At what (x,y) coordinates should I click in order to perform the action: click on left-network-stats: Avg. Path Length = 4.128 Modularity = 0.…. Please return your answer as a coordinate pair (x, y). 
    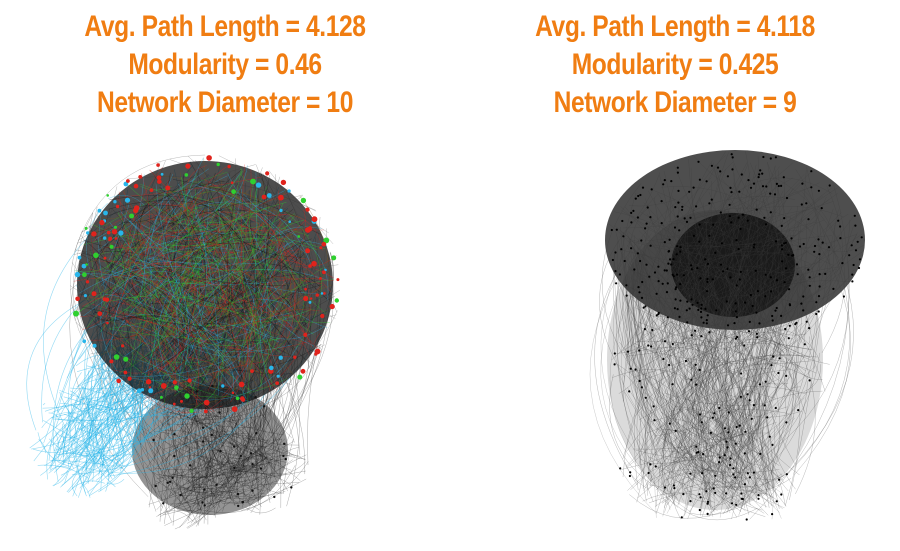
    Looking at the image, I should click on (225, 65).